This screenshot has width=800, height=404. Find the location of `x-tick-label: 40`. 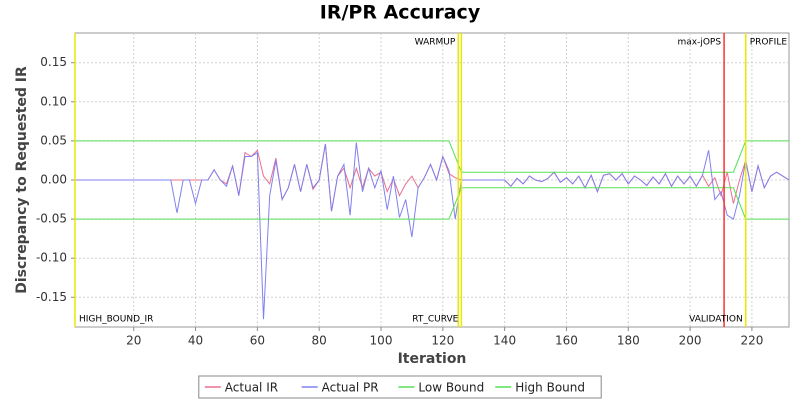

x-tick-label: 40 is located at coordinates (195, 341).